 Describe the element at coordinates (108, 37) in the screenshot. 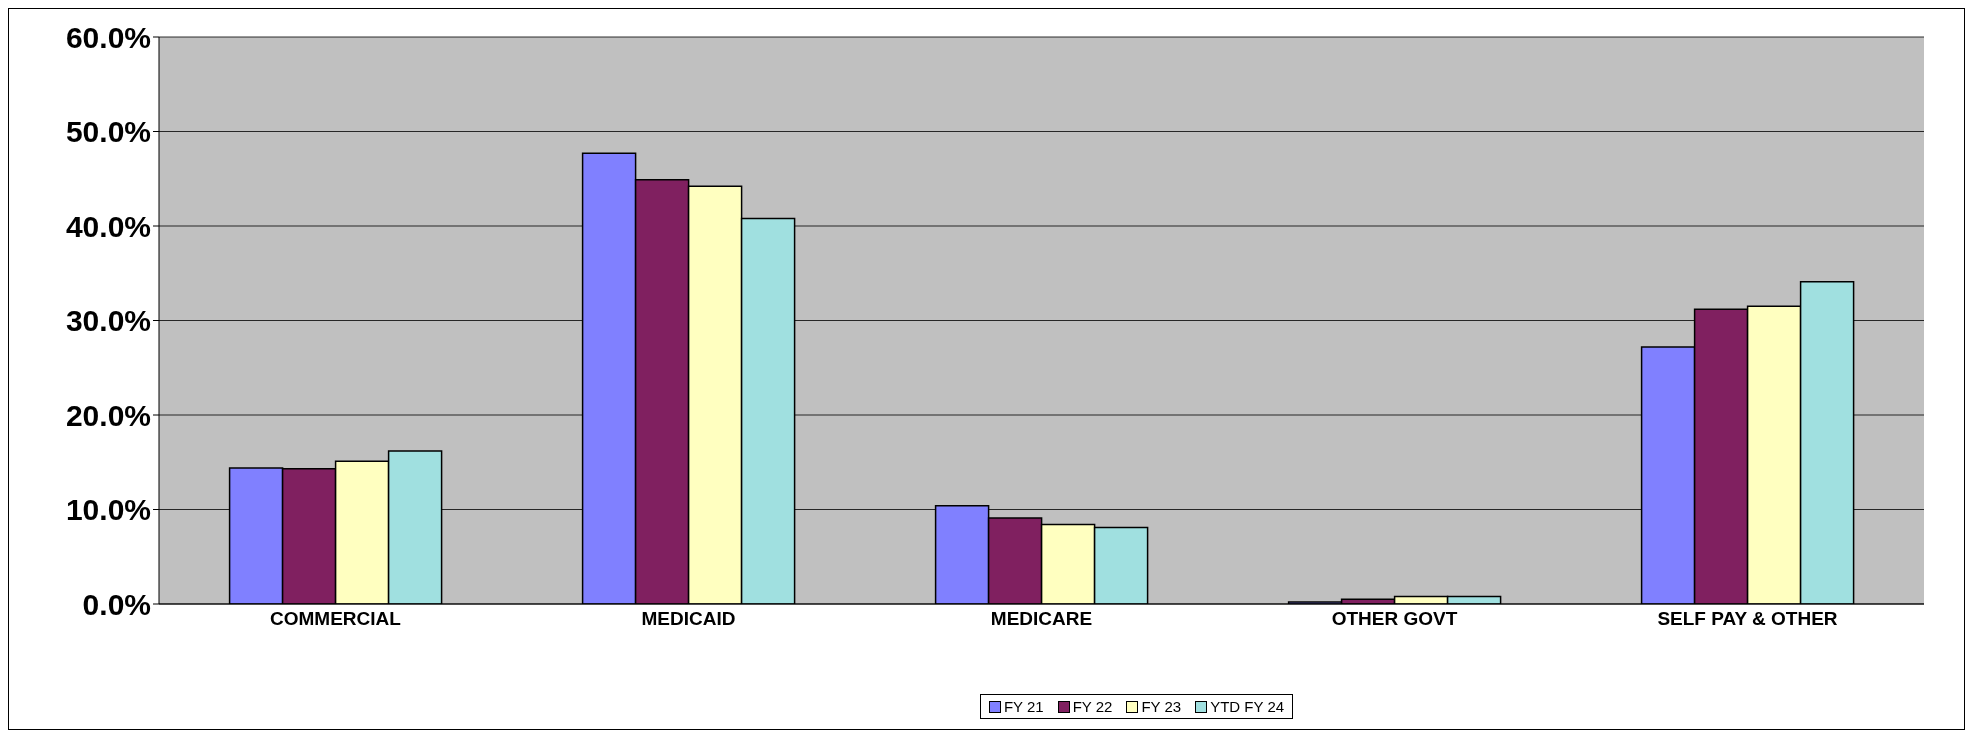

I see `y-tick-label: 60.0%` at that location.